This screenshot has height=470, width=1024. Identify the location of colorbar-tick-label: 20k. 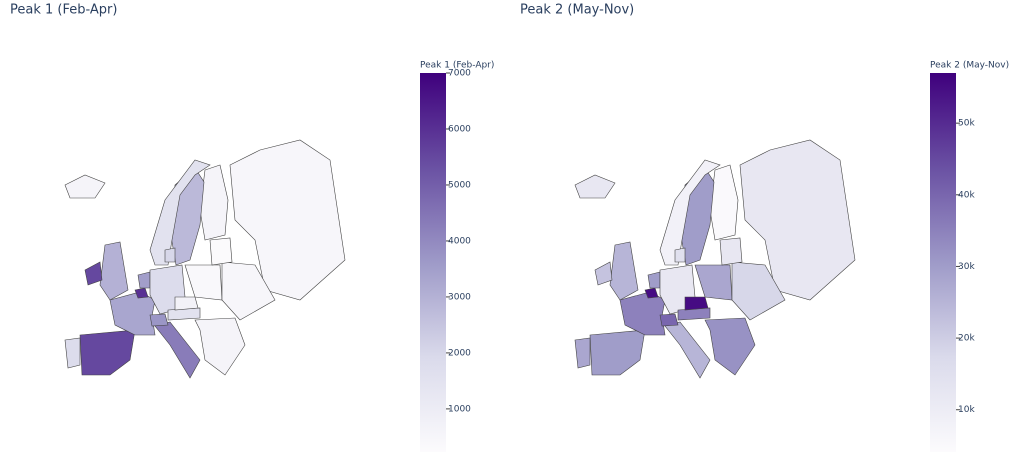
(966, 339).